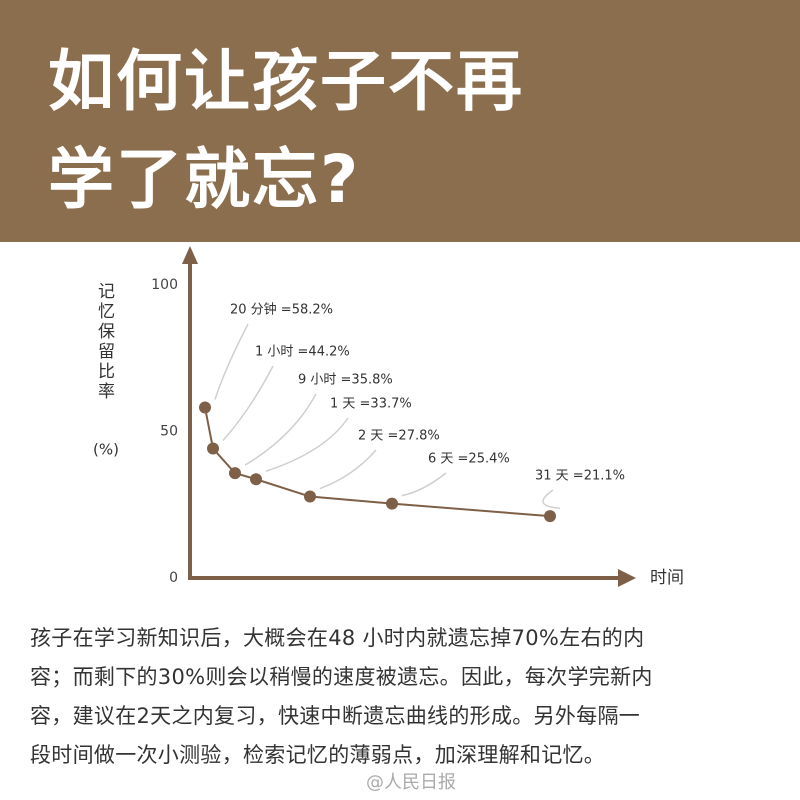 The width and height of the screenshot is (800, 800). I want to click on y-axis-arrow, so click(190, 255).